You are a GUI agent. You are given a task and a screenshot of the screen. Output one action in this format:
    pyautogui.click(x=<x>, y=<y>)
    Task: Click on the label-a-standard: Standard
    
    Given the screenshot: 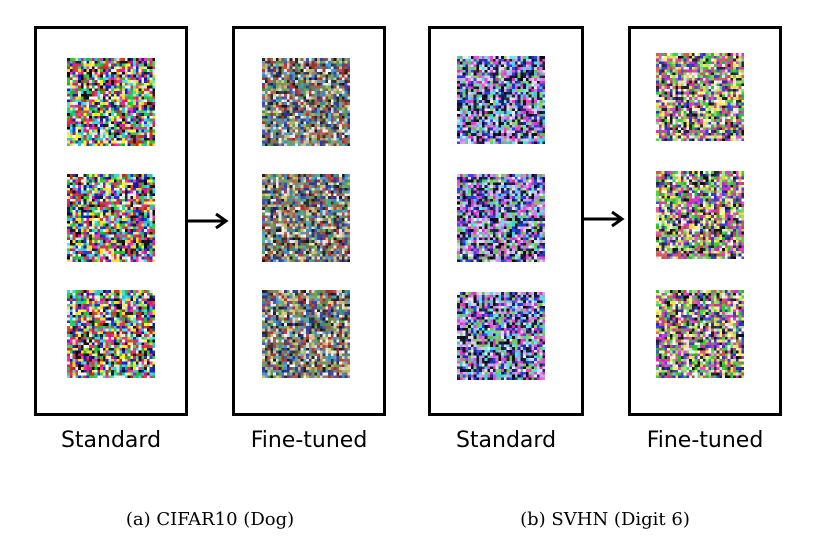 What is the action you would take?
    pyautogui.click(x=111, y=440)
    